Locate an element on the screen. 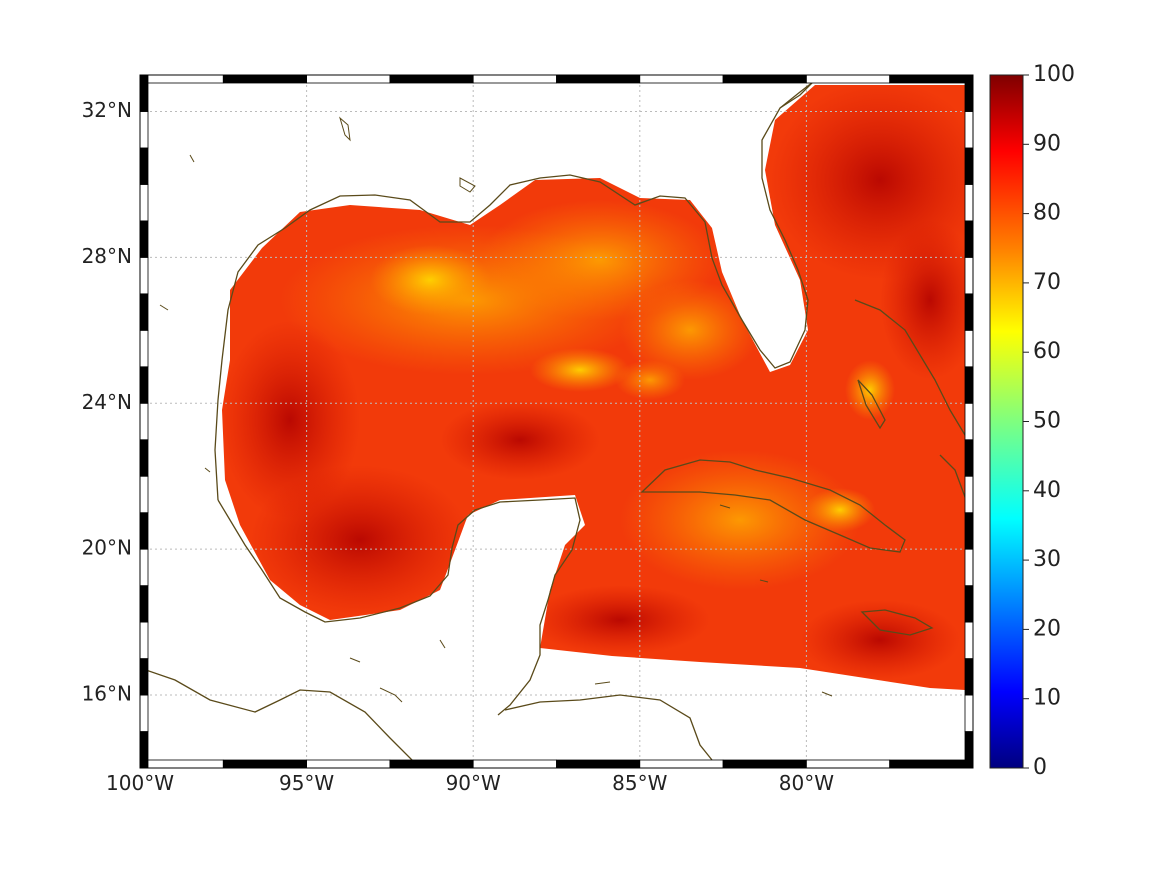 This screenshot has width=1167, height=875. colorbar-label: 0 is located at coordinates (1040, 767).